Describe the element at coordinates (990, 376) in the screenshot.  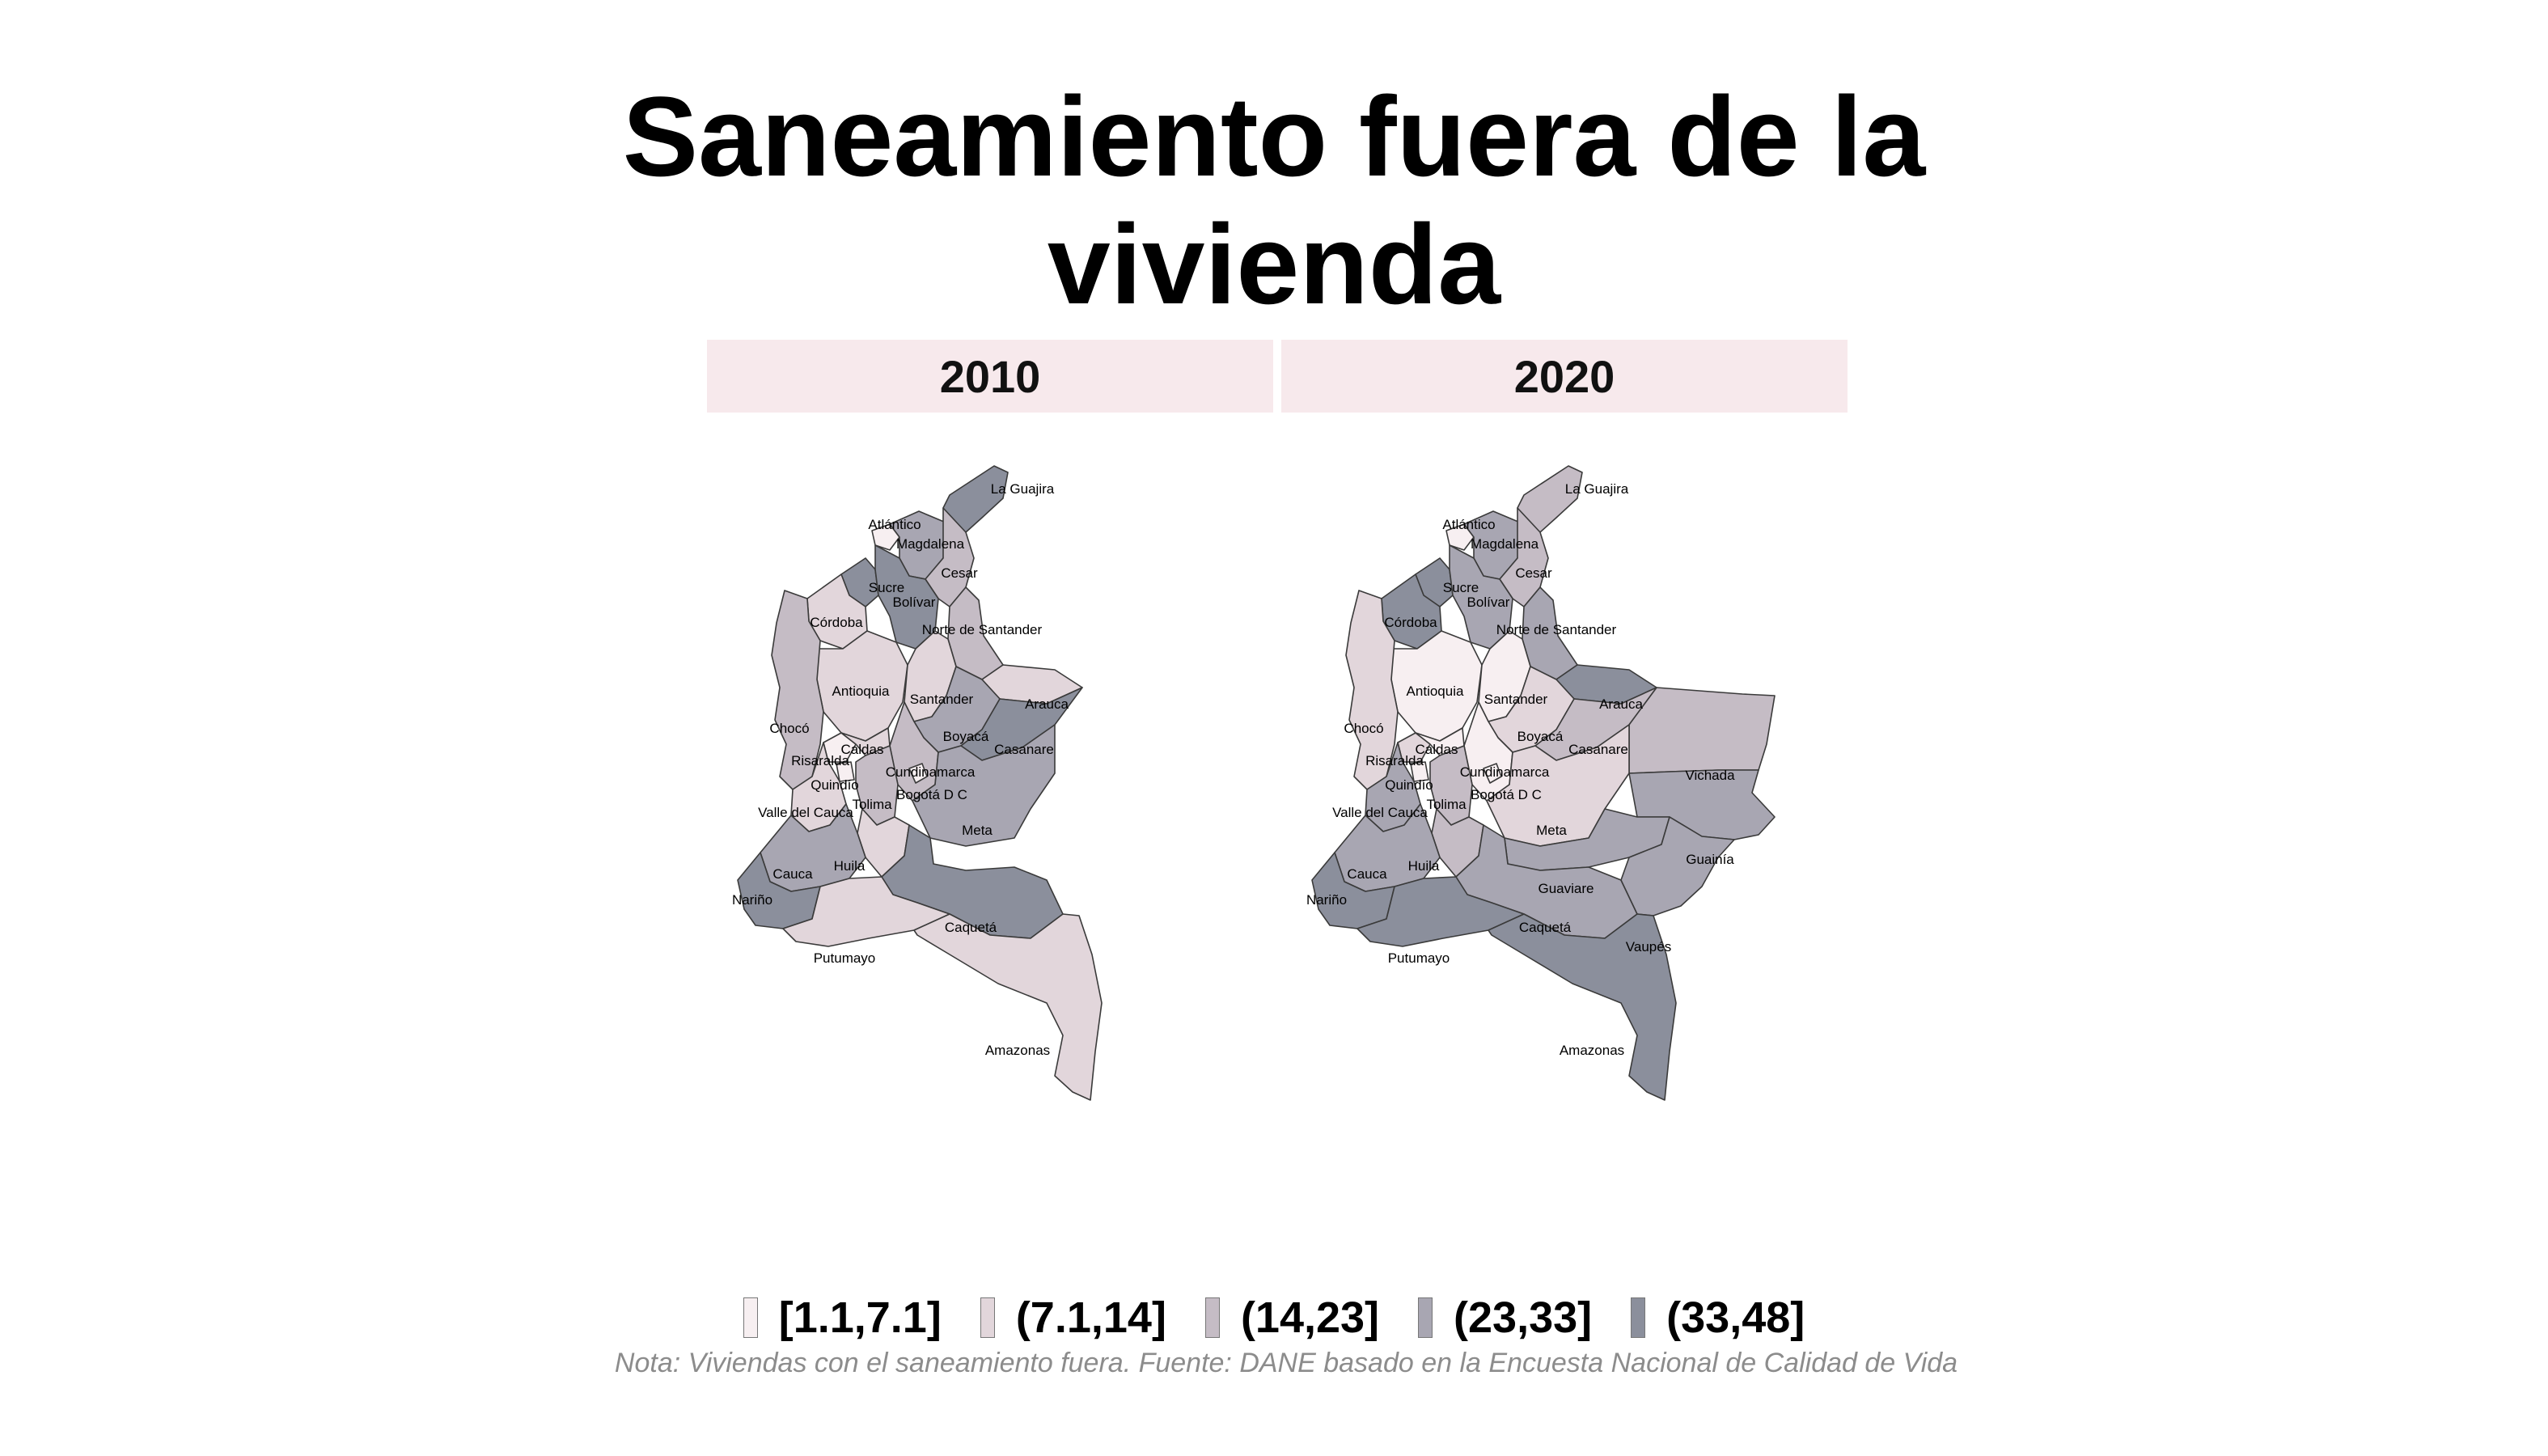
I see `panel-label-2010: 2010` at that location.